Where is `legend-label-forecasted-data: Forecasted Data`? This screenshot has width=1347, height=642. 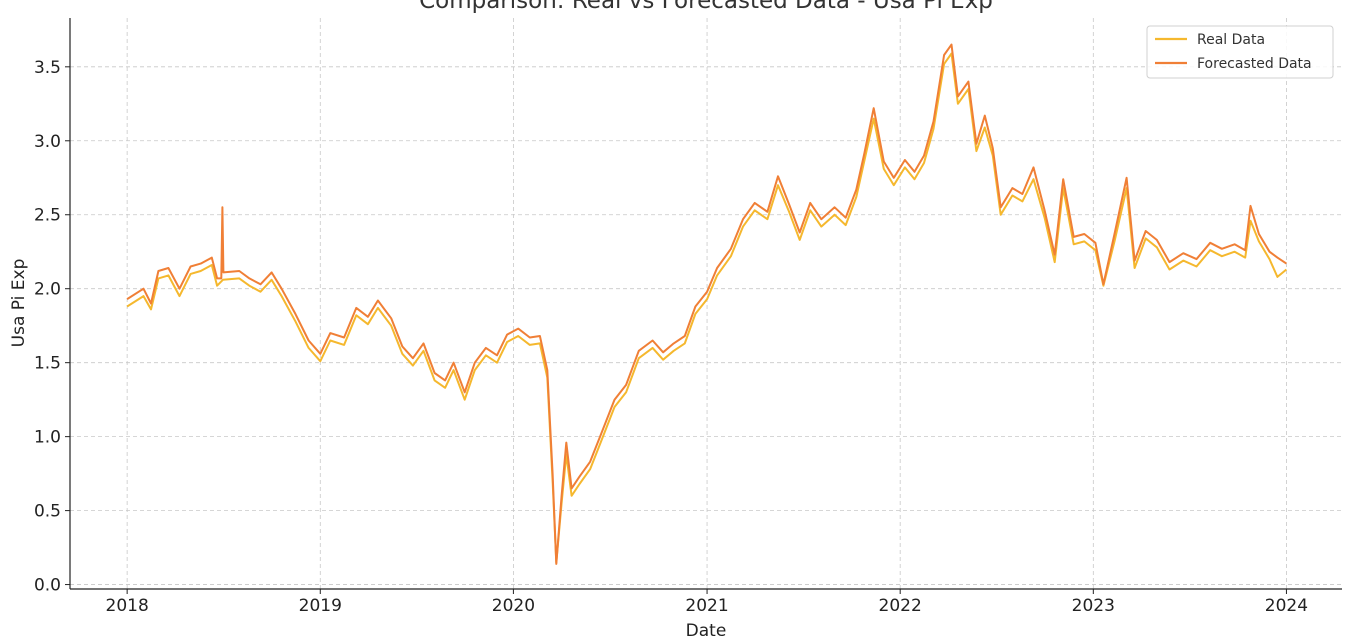
legend-label-forecasted-data: Forecasted Data is located at coordinates (1254, 64).